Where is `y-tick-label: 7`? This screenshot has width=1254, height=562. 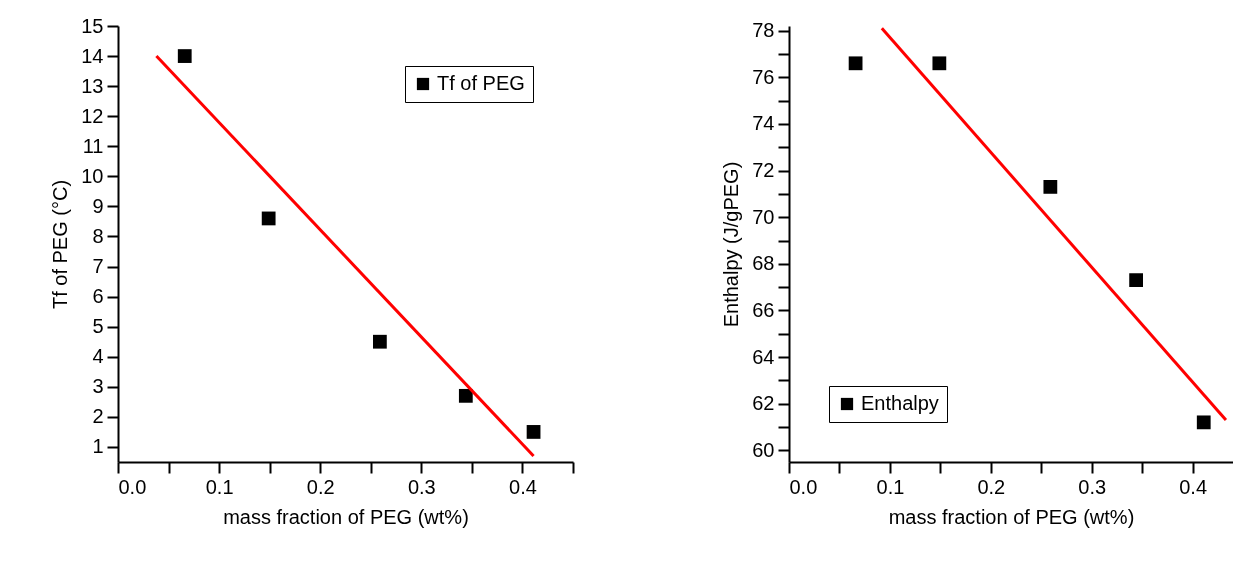
y-tick-label: 7 is located at coordinates (98, 266).